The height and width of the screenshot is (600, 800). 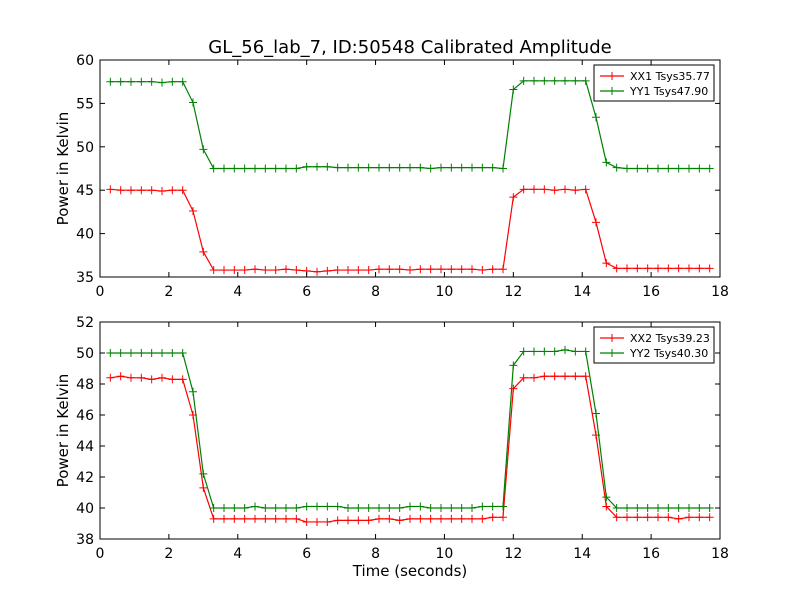 I want to click on x-tick-label-p2: 4, so click(x=237, y=554).